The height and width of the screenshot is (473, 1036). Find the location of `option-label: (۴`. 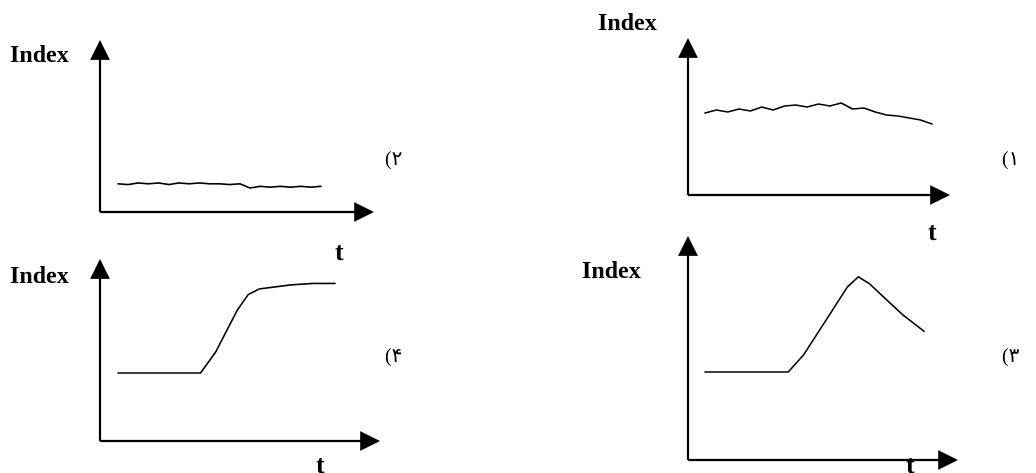

option-label: (۴ is located at coordinates (393, 356).